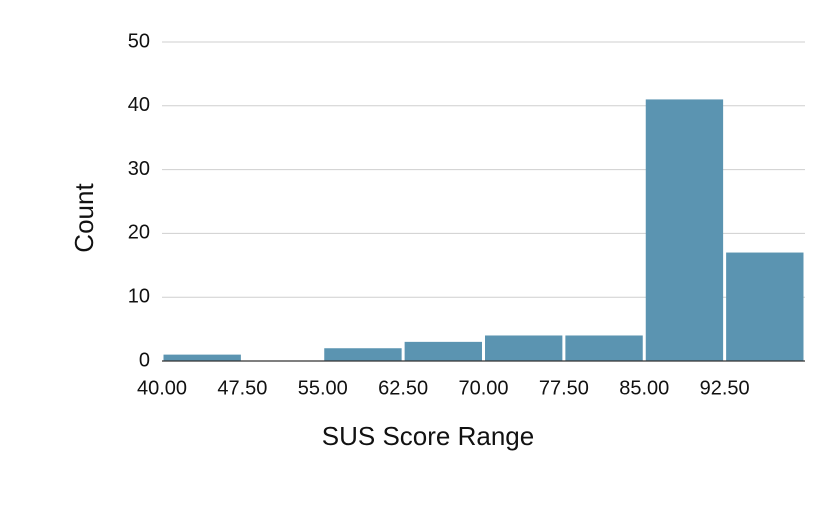 This screenshot has width=830, height=514. Describe the element at coordinates (139, 296) in the screenshot. I see `y-tick-label: 10` at that location.